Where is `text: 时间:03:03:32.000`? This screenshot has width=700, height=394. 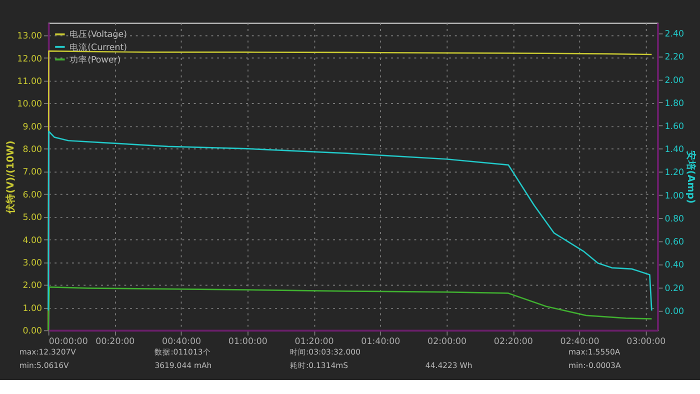 text: 时间:03:03:32.000 is located at coordinates (325, 351).